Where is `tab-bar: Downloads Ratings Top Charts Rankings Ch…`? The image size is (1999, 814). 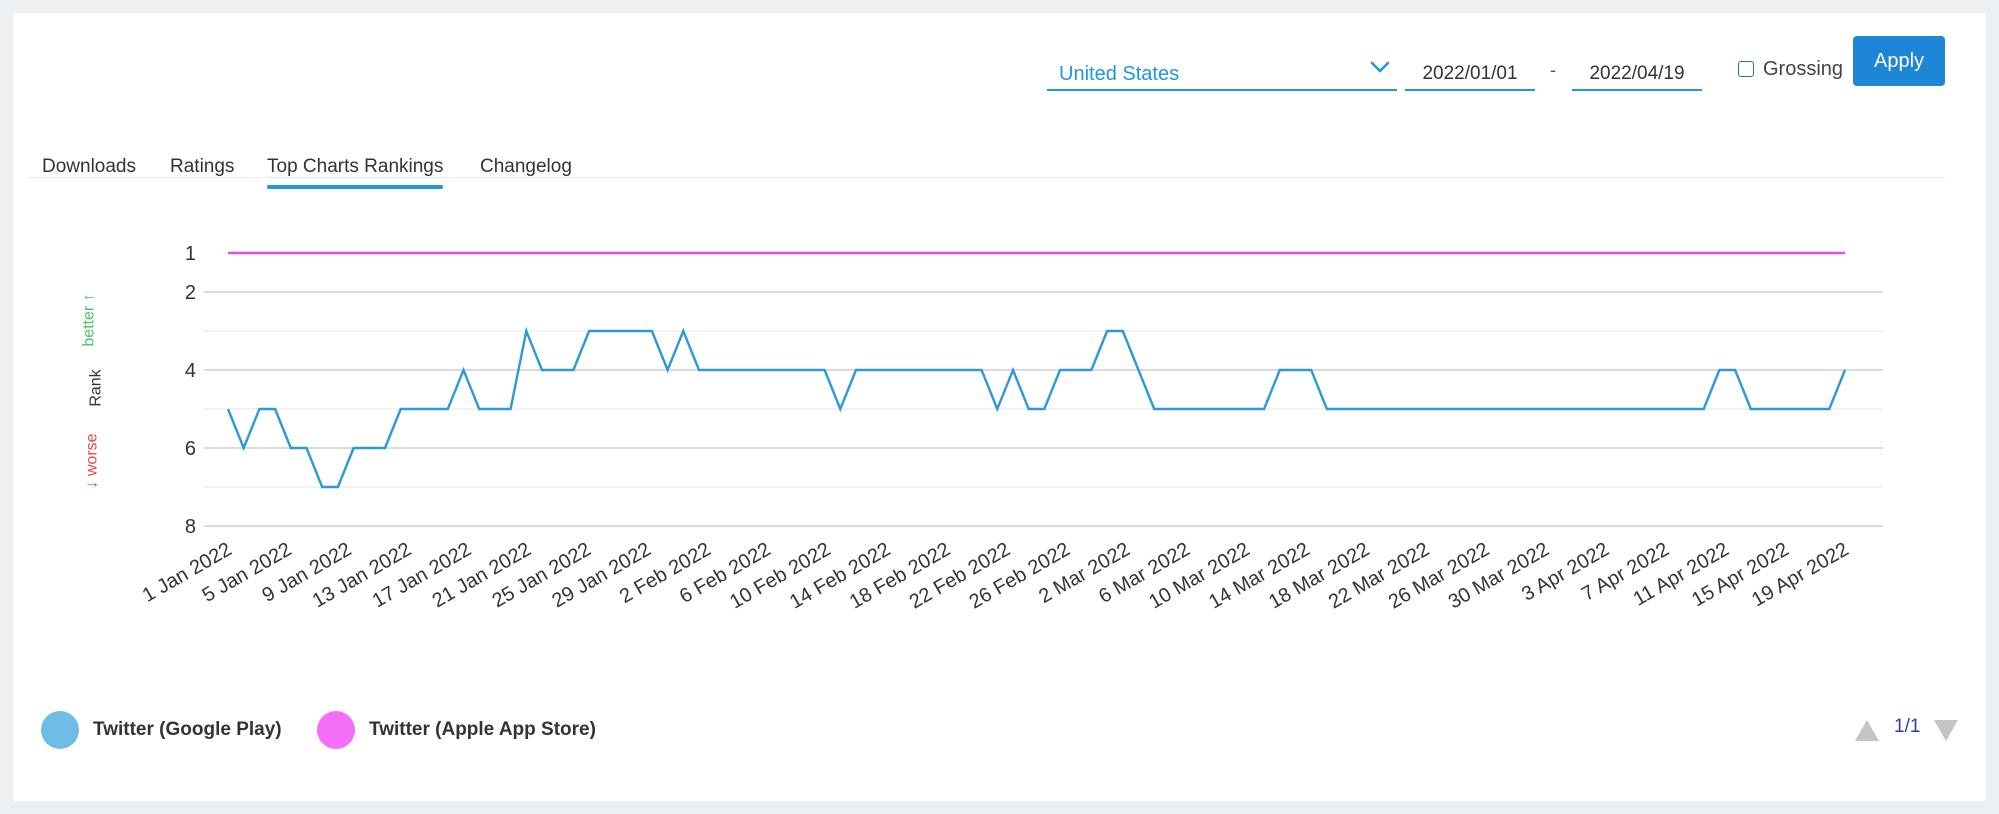 tab-bar: Downloads Ratings Top Charts Rankings Ch… is located at coordinates (986, 164).